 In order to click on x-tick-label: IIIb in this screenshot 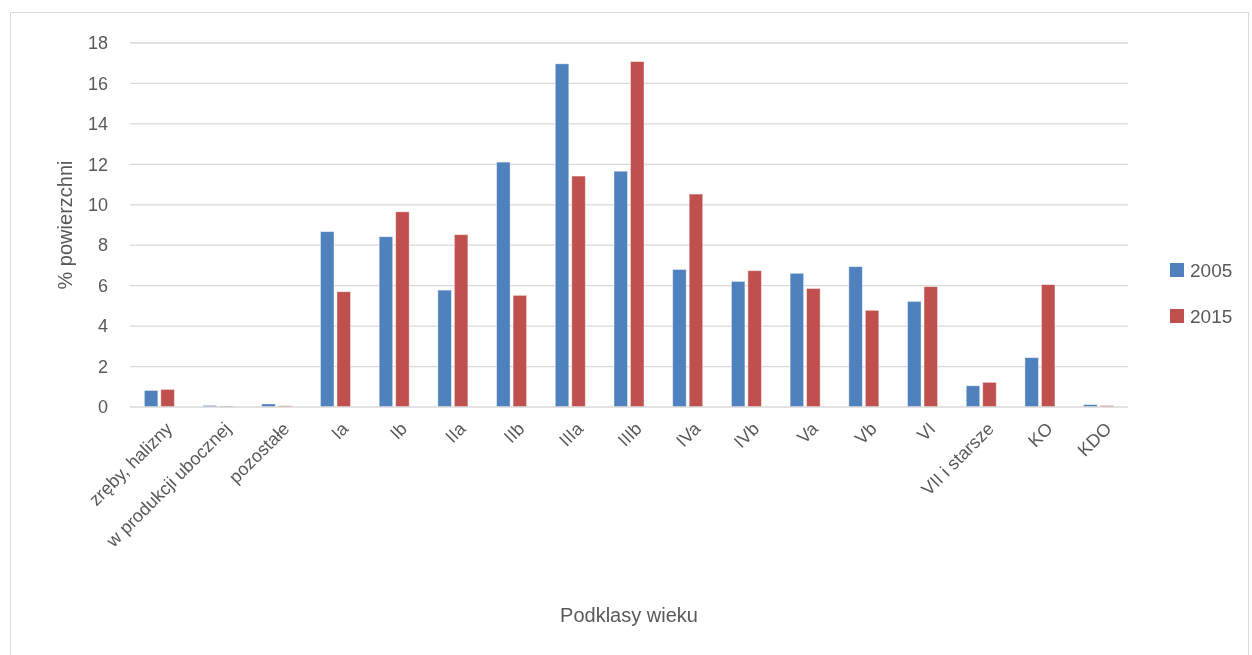, I will do `click(629, 434)`.